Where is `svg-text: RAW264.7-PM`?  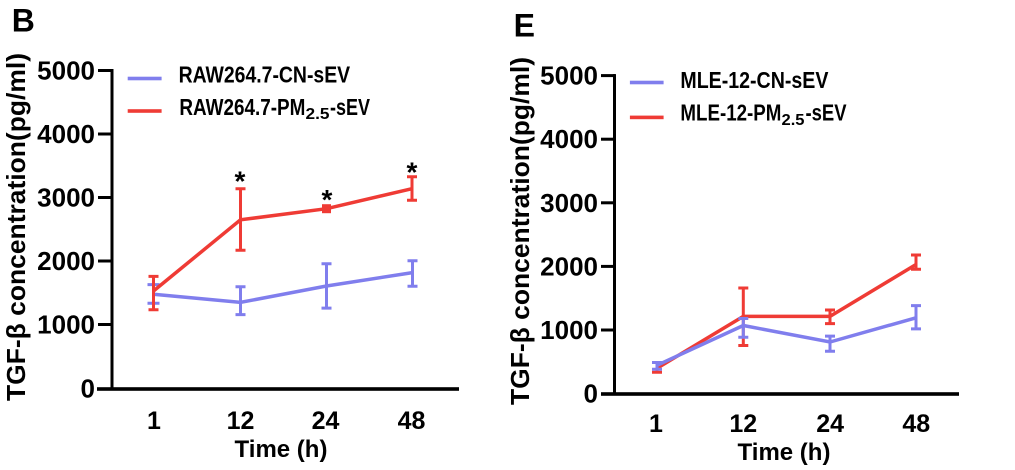
svg-text: RAW264.7-PM is located at coordinates (242, 107).